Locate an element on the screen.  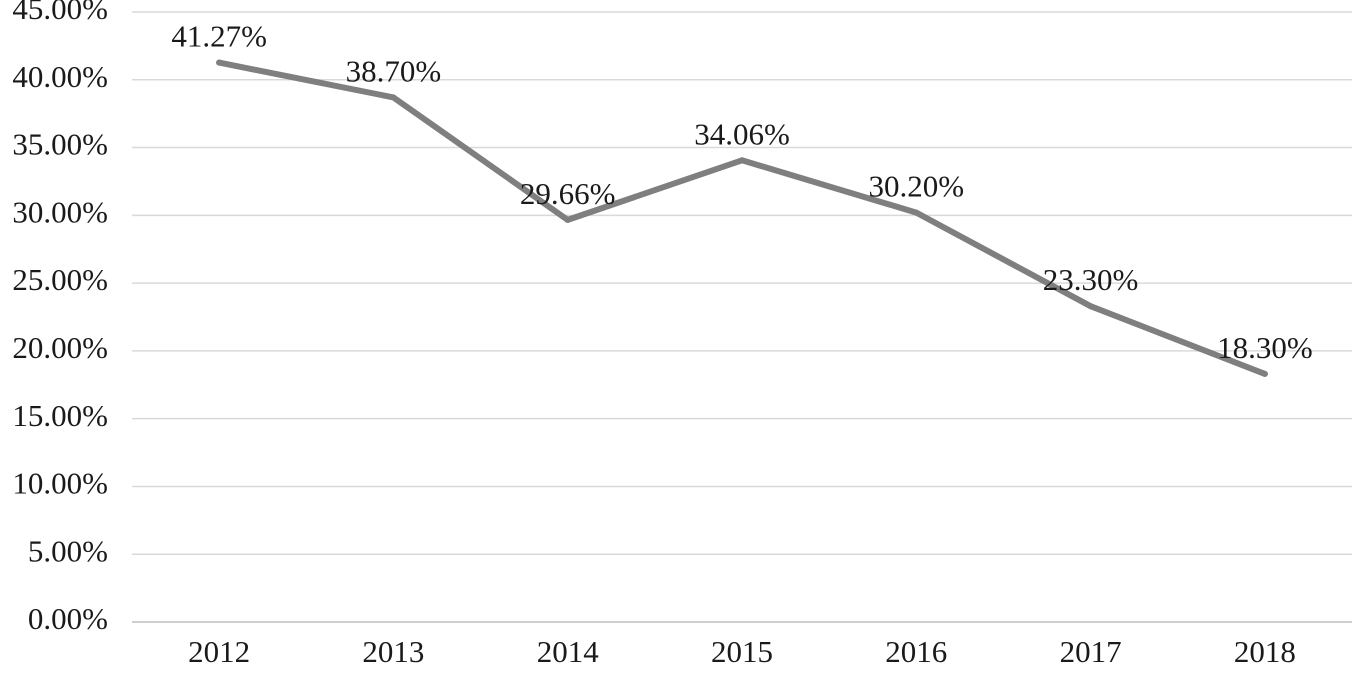
y-tick-label: 20.00% is located at coordinates (60, 347).